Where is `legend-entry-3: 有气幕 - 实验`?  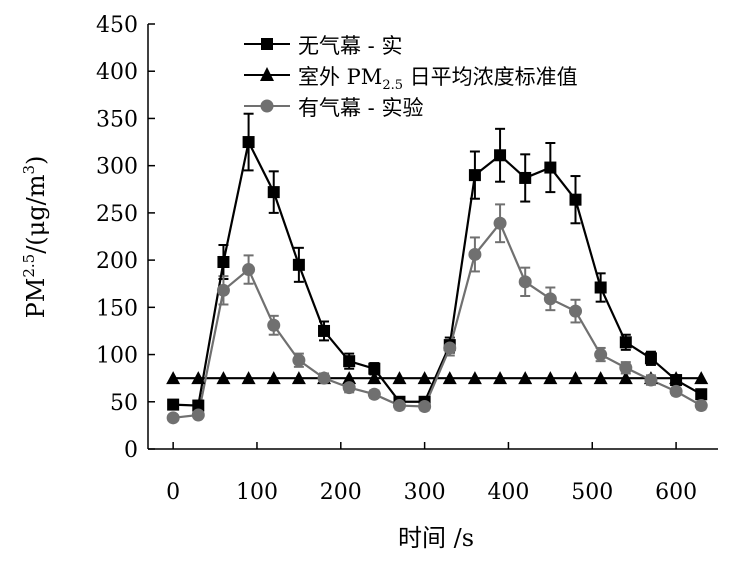 legend-entry-3: 有气幕 - 实验 is located at coordinates (333, 108).